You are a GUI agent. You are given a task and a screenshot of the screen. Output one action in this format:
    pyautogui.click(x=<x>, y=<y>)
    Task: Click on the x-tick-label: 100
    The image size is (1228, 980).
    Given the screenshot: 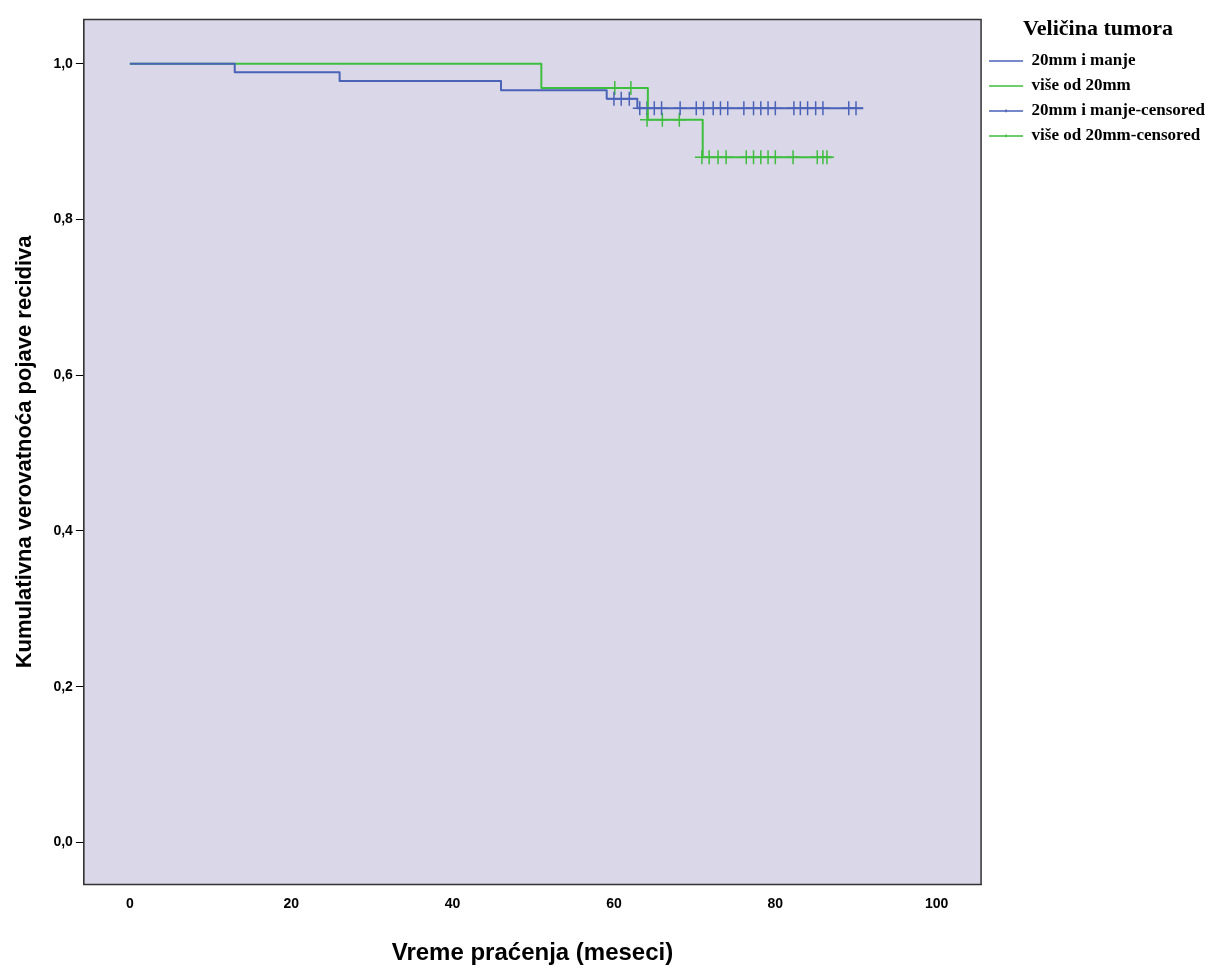 What is the action you would take?
    pyautogui.click(x=937, y=902)
    